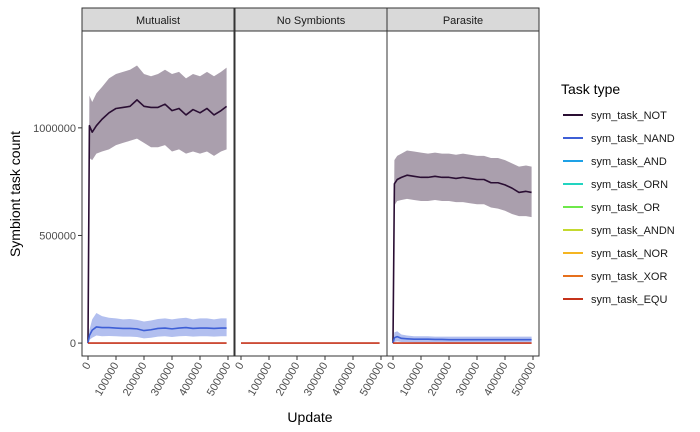 This screenshot has height=432, width=700. I want to click on legend-item: sym_task_XOR, so click(615, 277).